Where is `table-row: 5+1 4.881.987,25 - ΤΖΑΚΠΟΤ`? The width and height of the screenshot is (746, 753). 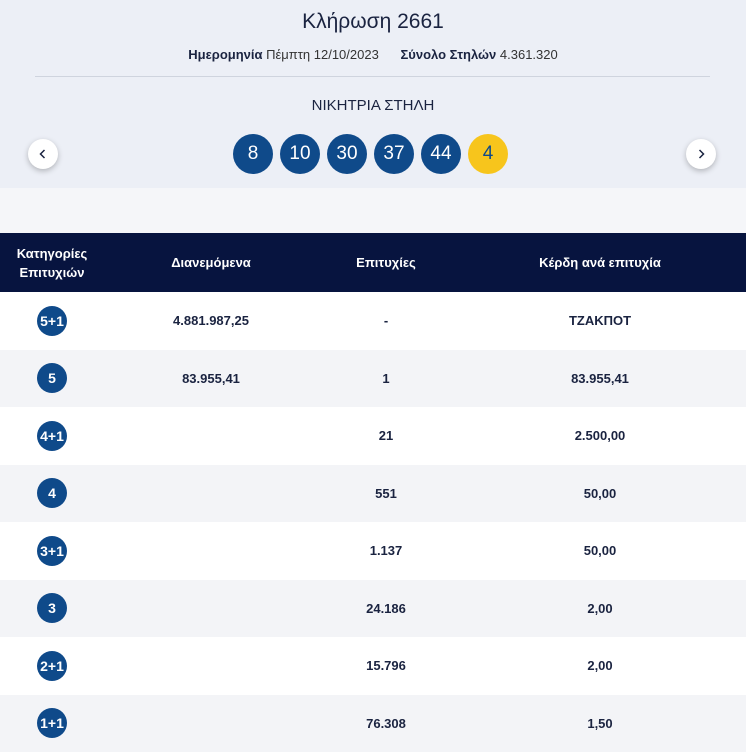 table-row: 5+1 4.881.987,25 - ΤΖΑΚΠΟΤ is located at coordinates (373, 321).